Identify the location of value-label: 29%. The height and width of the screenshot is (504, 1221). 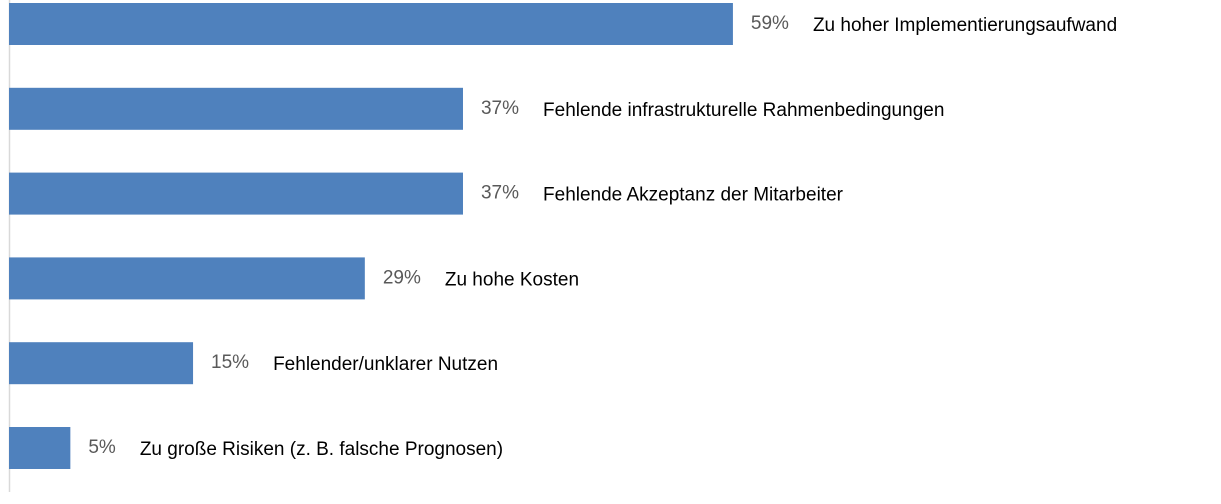
(402, 277).